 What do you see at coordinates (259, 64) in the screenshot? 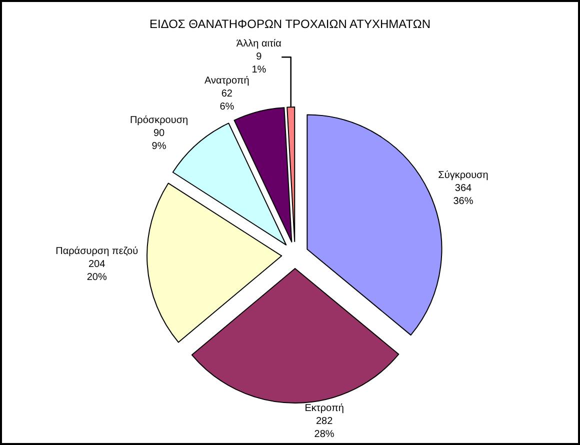
I see `data-label: 9 1%` at bounding box center [259, 64].